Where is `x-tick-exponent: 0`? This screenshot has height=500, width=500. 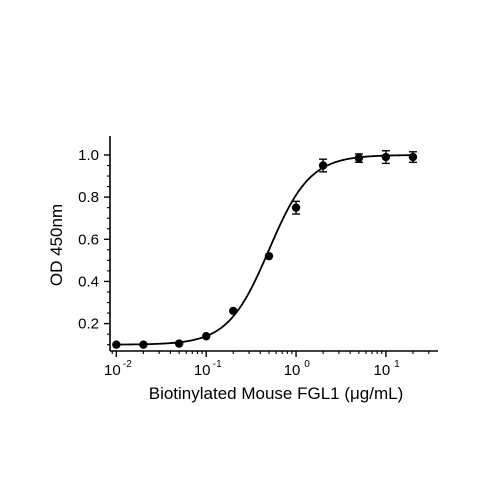
x-tick-exponent: 0 is located at coordinates (307, 364).